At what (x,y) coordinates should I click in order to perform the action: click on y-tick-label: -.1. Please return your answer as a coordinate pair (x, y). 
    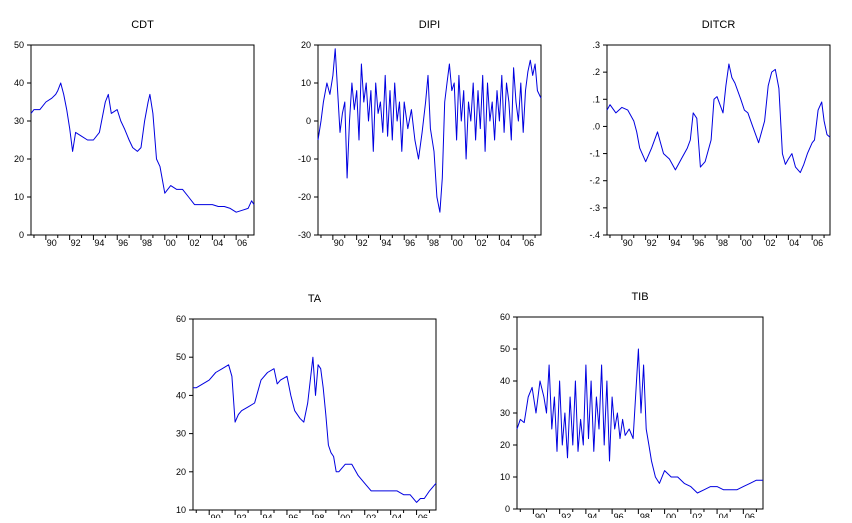
    Looking at the image, I should click on (594, 154).